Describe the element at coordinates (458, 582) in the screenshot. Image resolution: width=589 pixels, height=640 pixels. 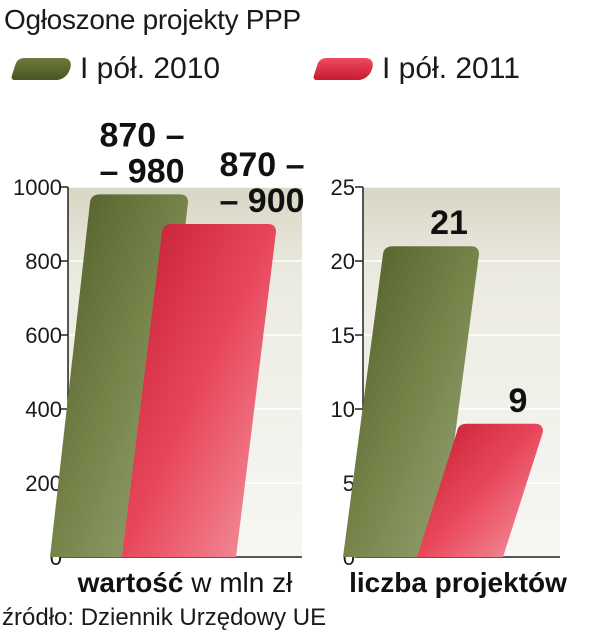
I see `x-axis-label: liczba projektów` at that location.